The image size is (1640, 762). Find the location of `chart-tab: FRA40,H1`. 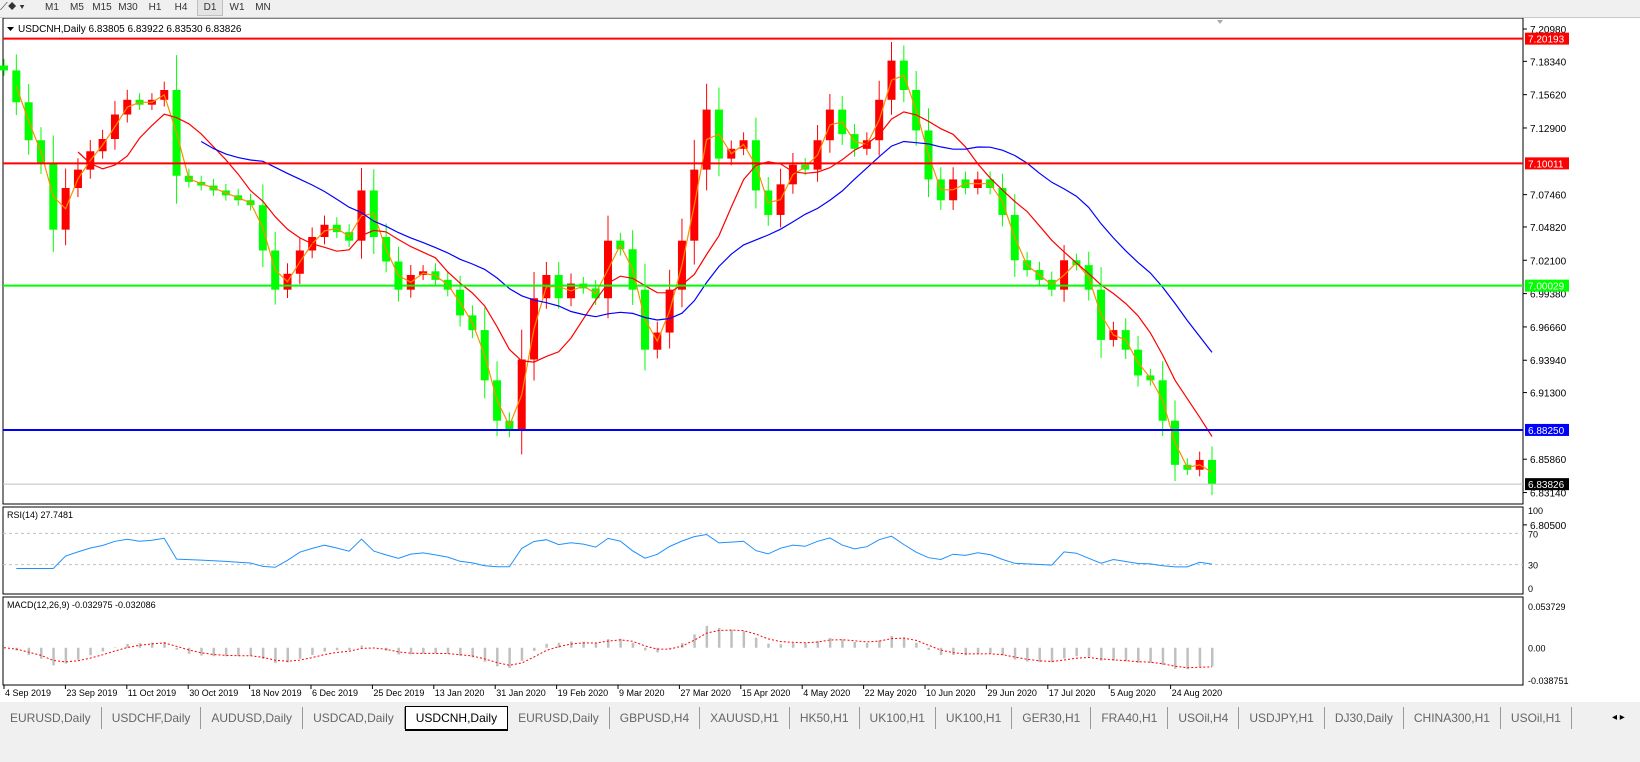

chart-tab: FRA40,H1 is located at coordinates (1130, 718).